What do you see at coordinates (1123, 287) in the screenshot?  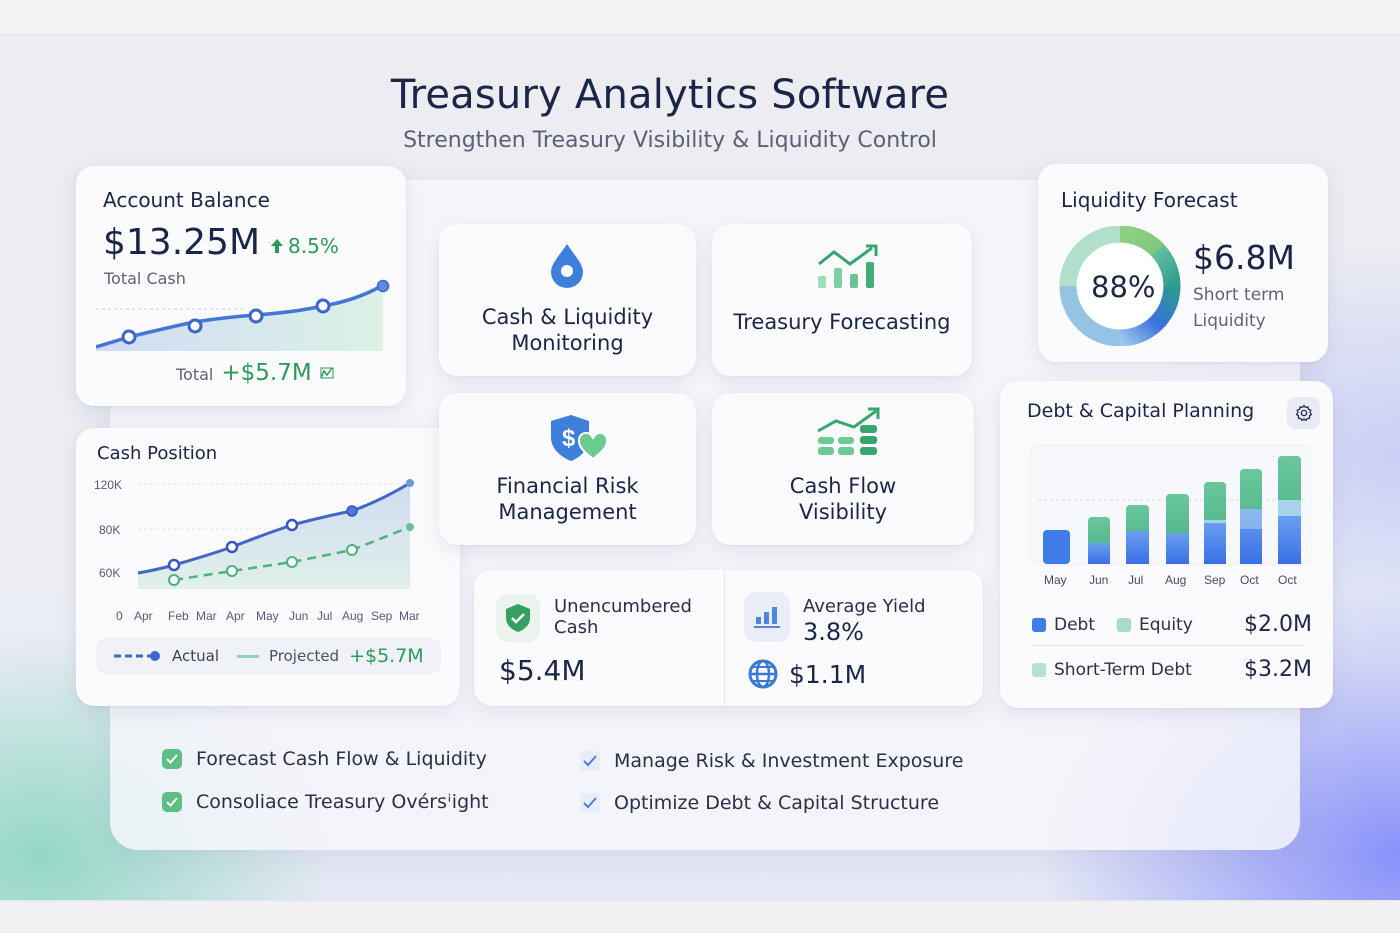 I see `liquidity-percent: 88%` at bounding box center [1123, 287].